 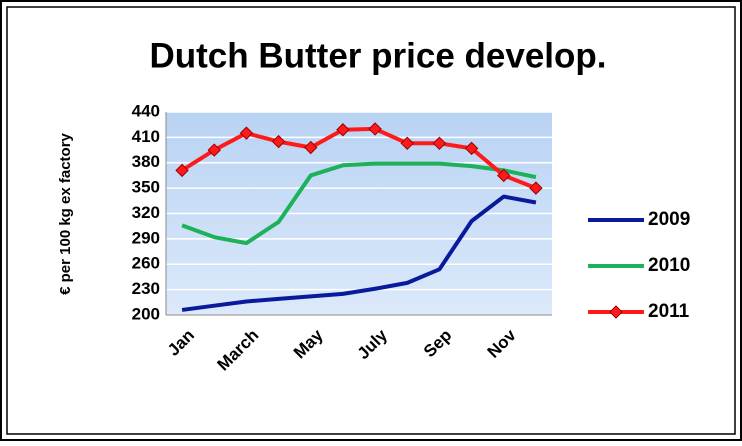 I want to click on y-tick-label: 320, so click(x=146, y=212).